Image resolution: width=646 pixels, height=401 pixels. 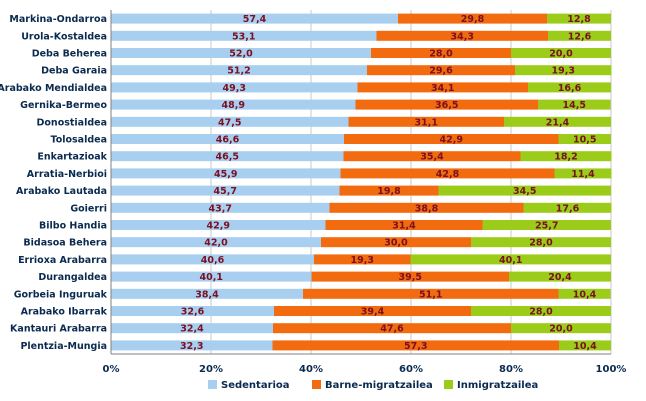 I want to click on data-label: 57,4, so click(x=255, y=19).